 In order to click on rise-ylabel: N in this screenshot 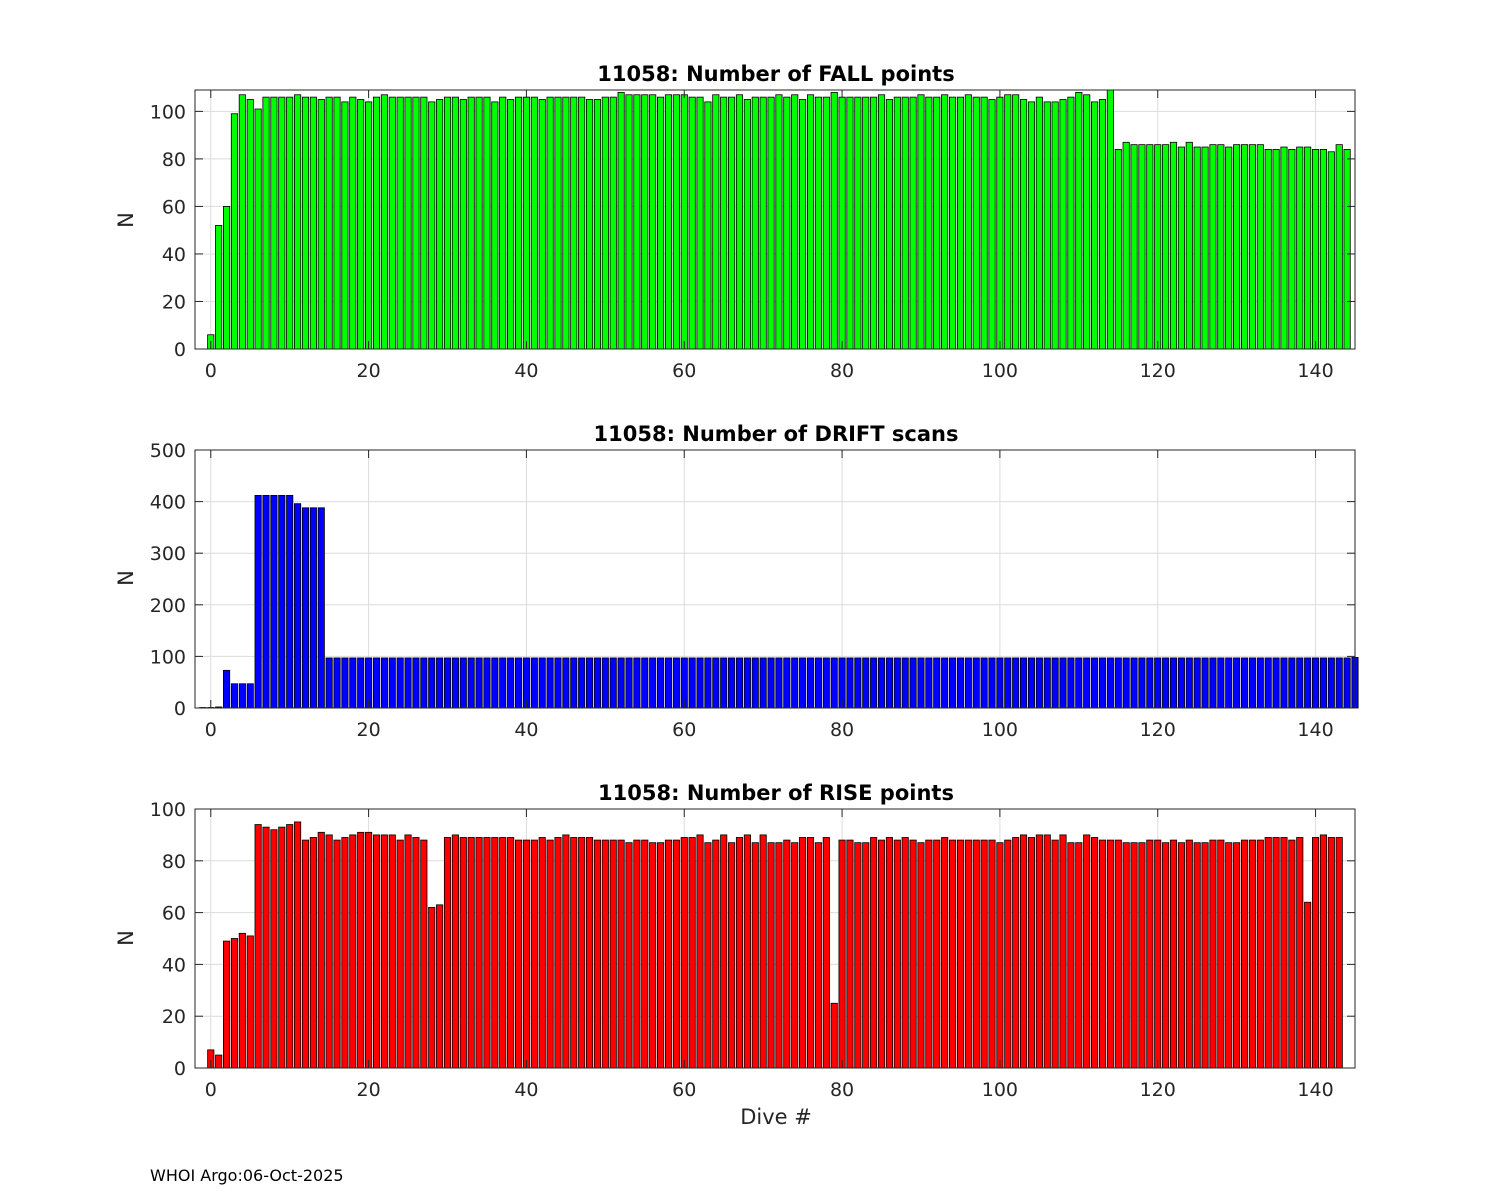, I will do `click(126, 938)`.